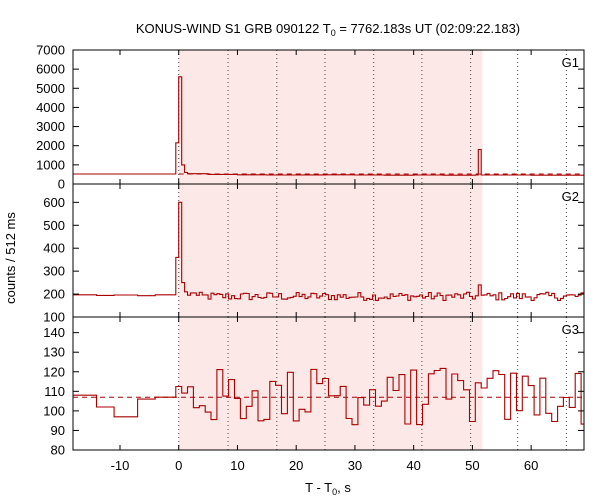  Describe the element at coordinates (54, 225) in the screenshot. I see `y-tick-label: 500` at that location.